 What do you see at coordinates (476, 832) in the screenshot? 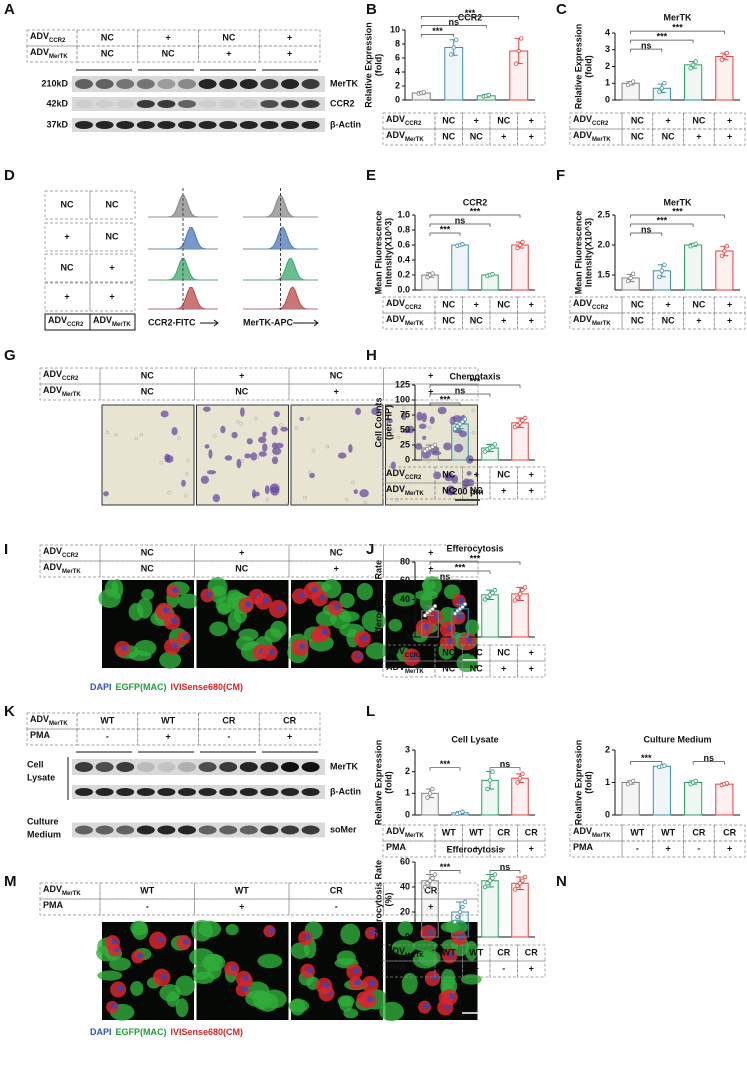
I see `table-value: WT` at bounding box center [476, 832].